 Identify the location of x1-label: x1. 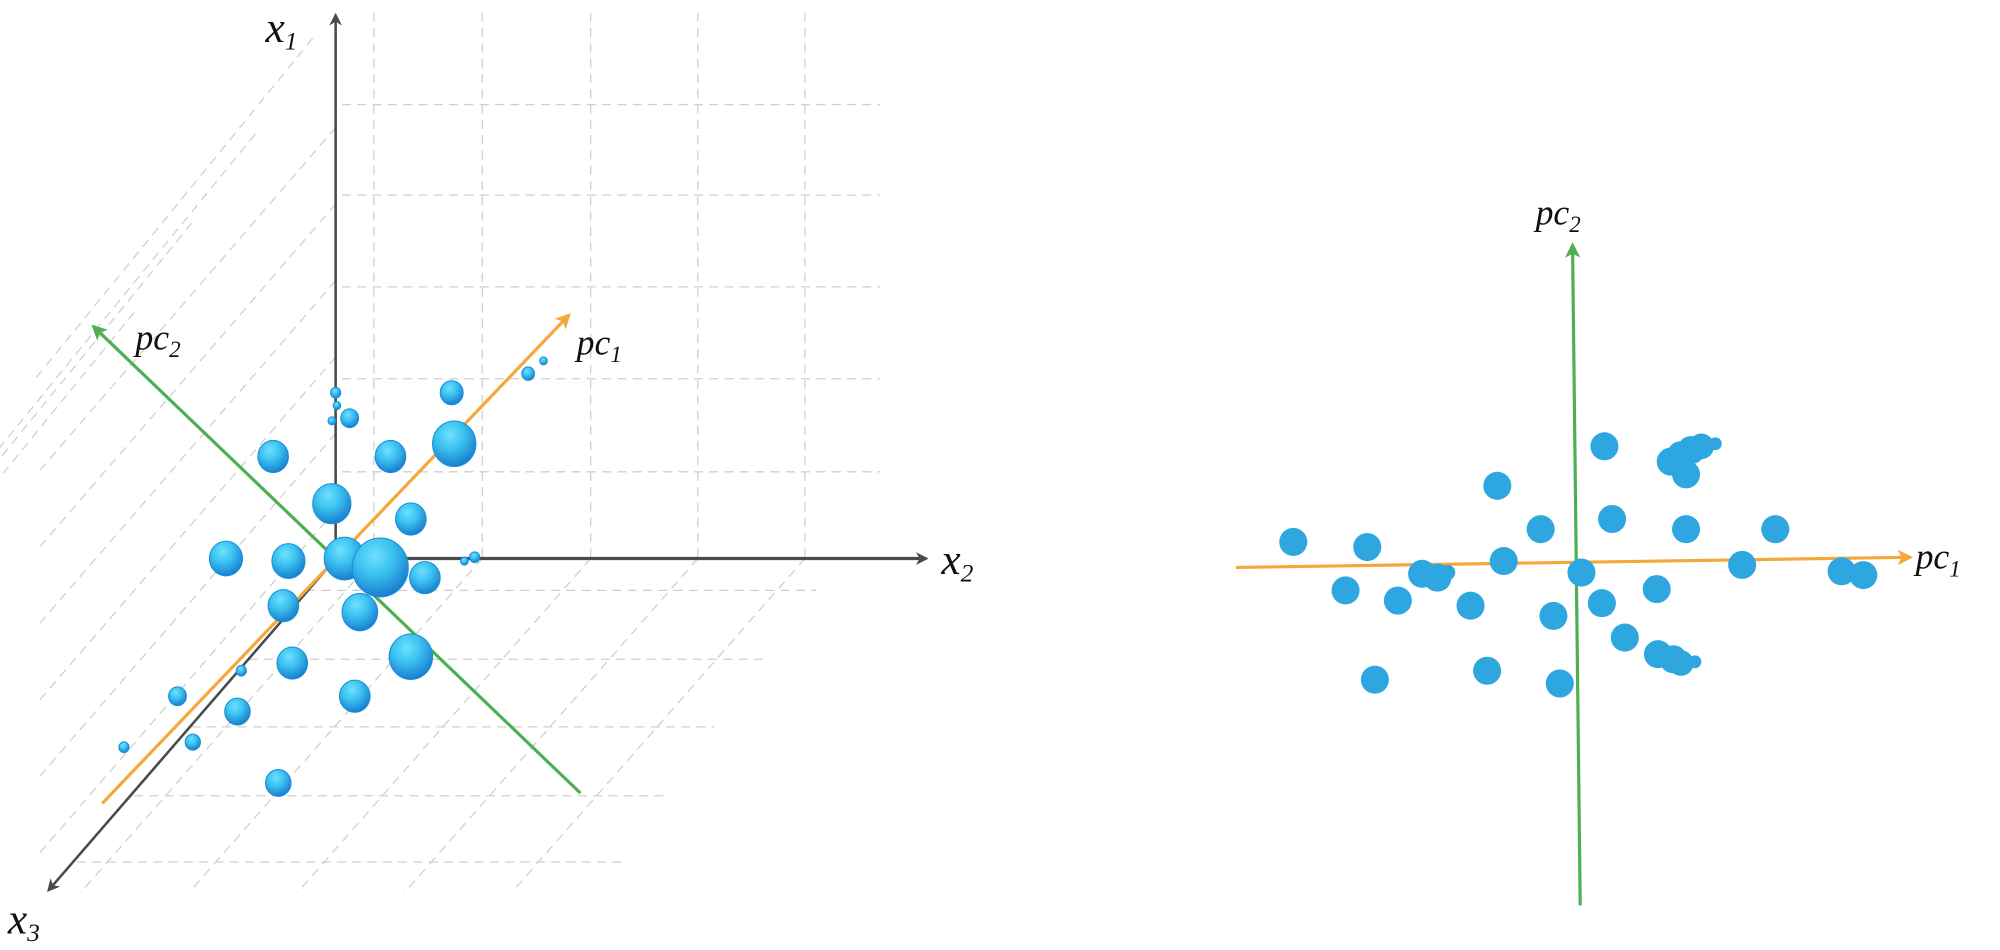
(281, 30).